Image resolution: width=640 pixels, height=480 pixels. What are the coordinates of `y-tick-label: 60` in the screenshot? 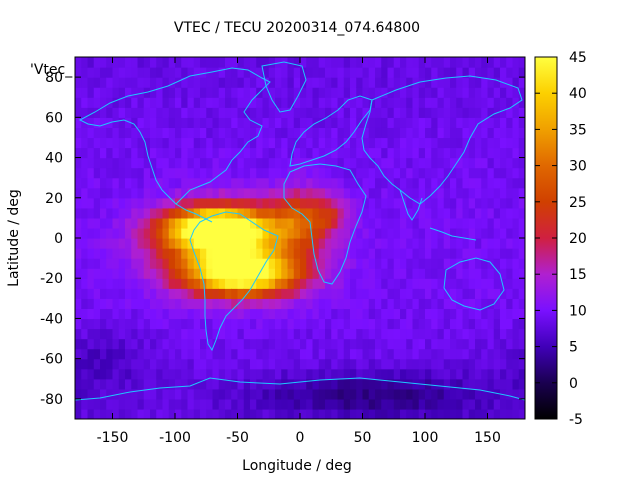 It's located at (54, 118).